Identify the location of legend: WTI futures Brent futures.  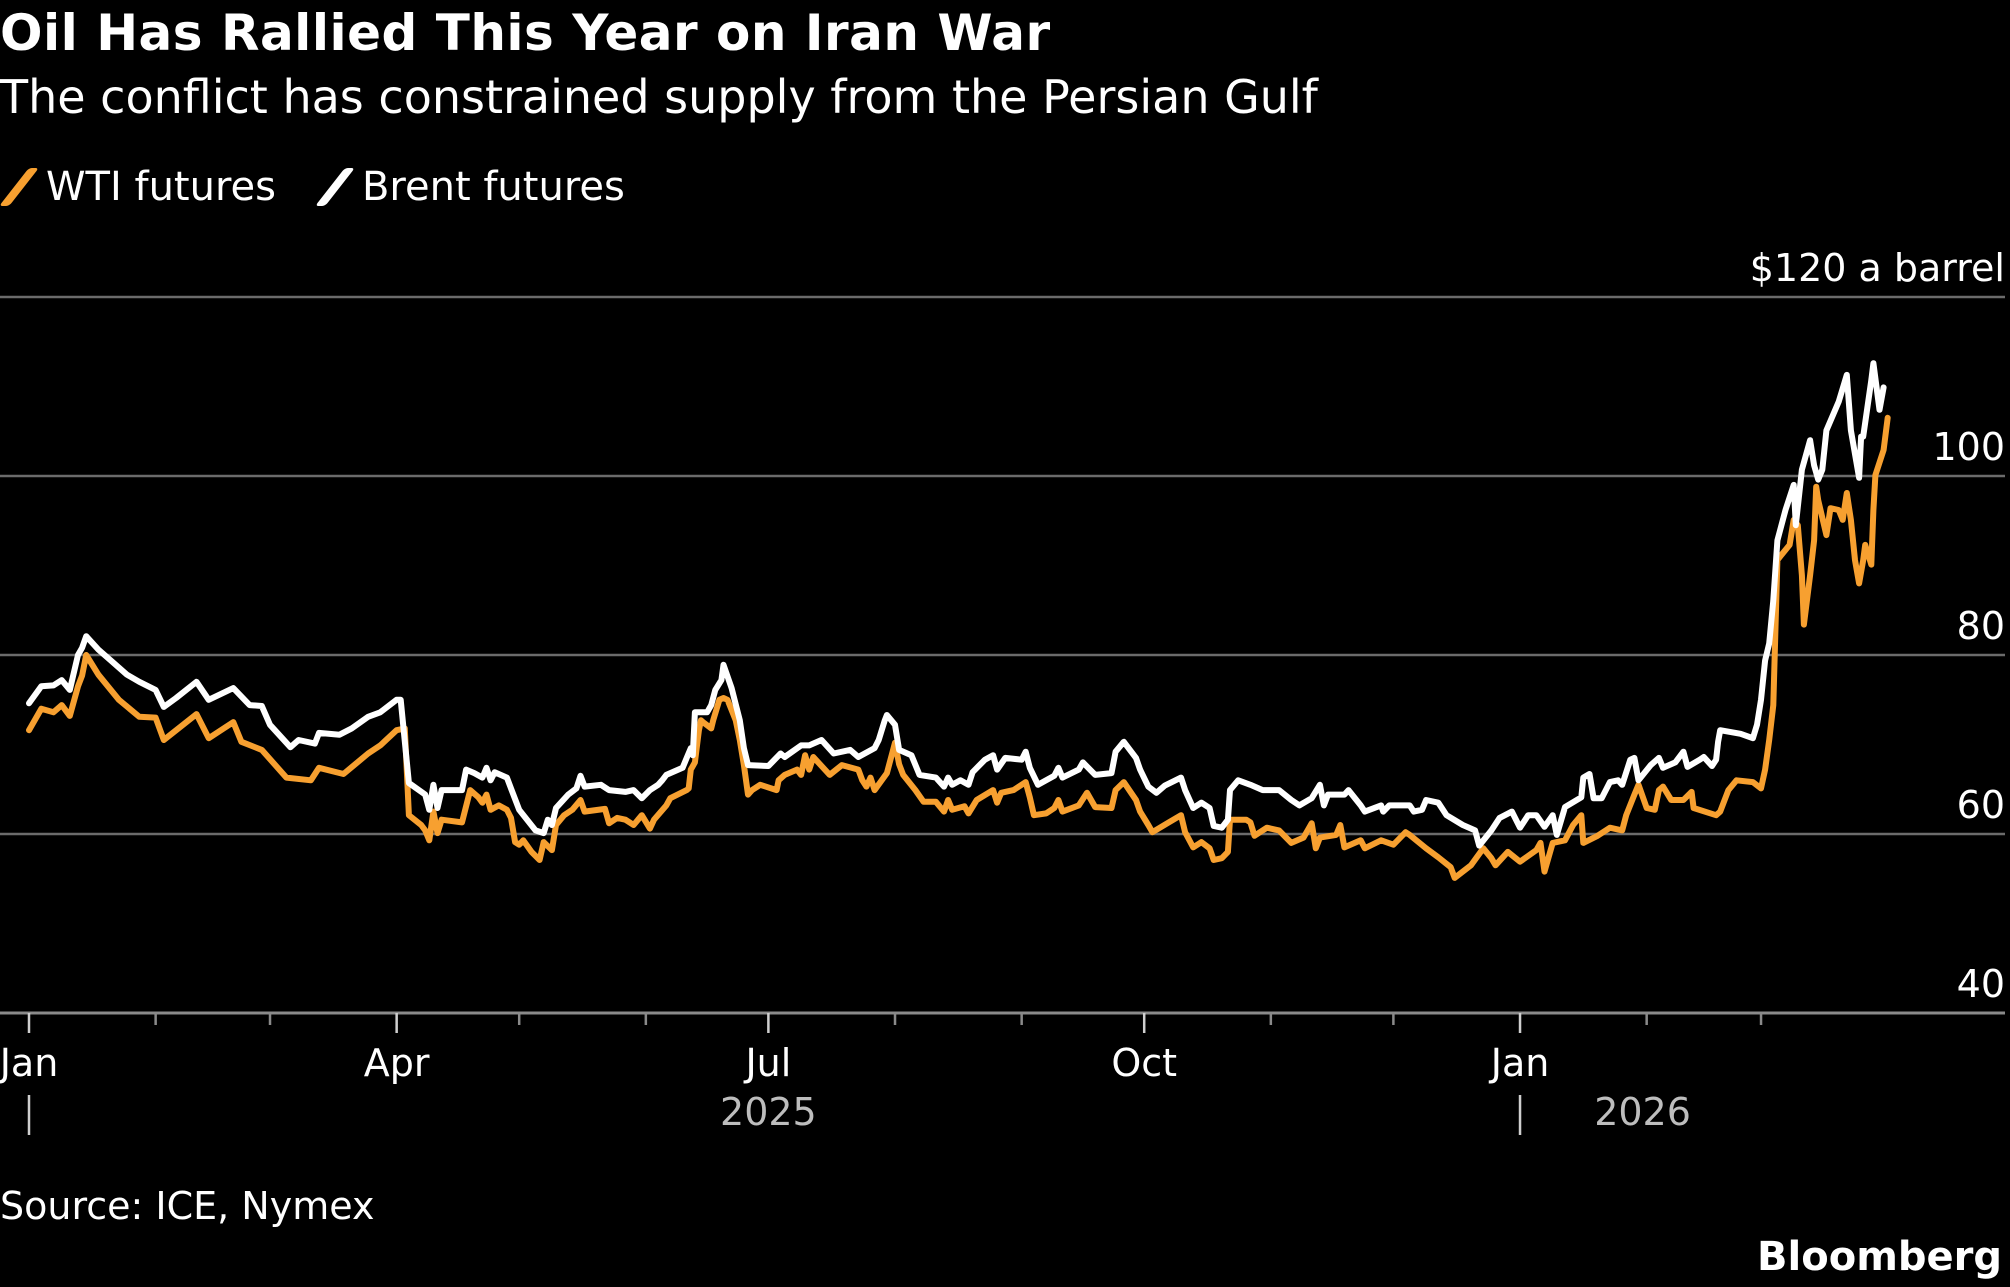
(332, 187).